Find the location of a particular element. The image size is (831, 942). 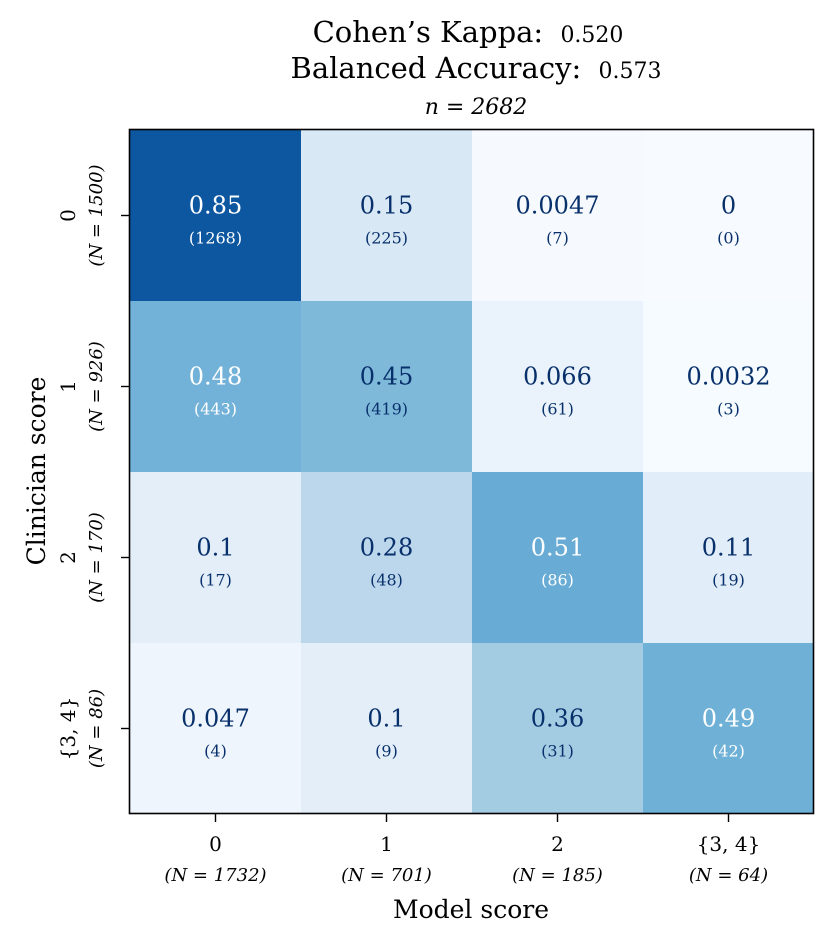

x-tick-label: 1 is located at coordinates (386, 844).